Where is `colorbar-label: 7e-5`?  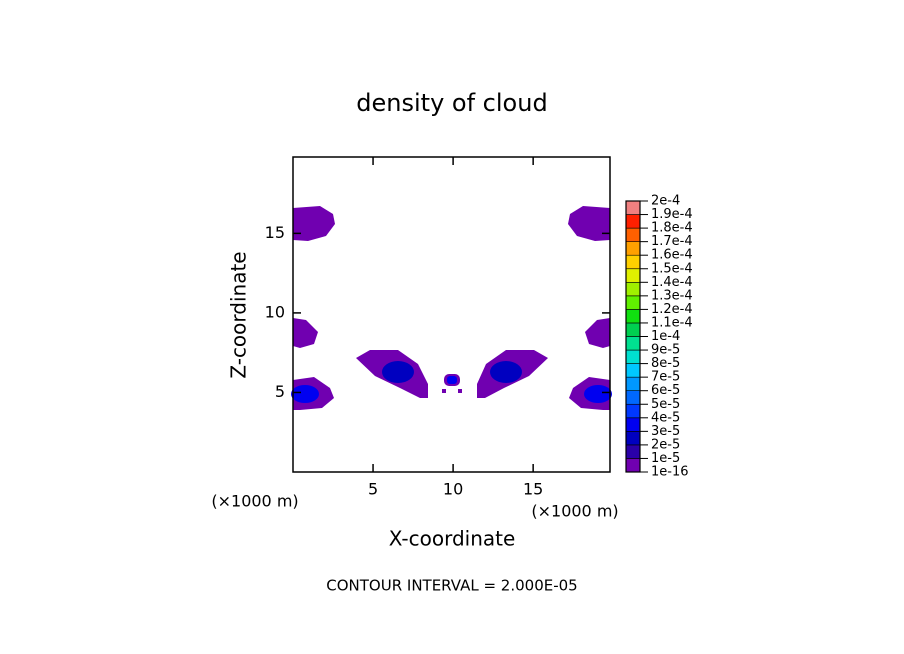
colorbar-label: 7e-5 is located at coordinates (665, 377).